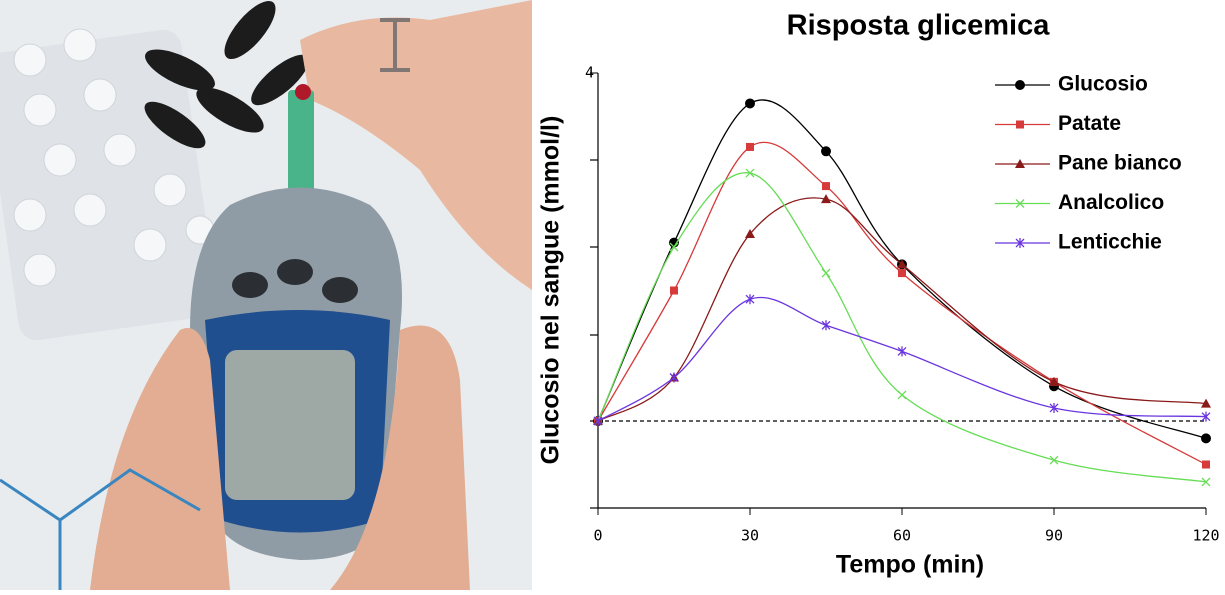  I want to click on x-tick-label: 90, so click(1054, 536).